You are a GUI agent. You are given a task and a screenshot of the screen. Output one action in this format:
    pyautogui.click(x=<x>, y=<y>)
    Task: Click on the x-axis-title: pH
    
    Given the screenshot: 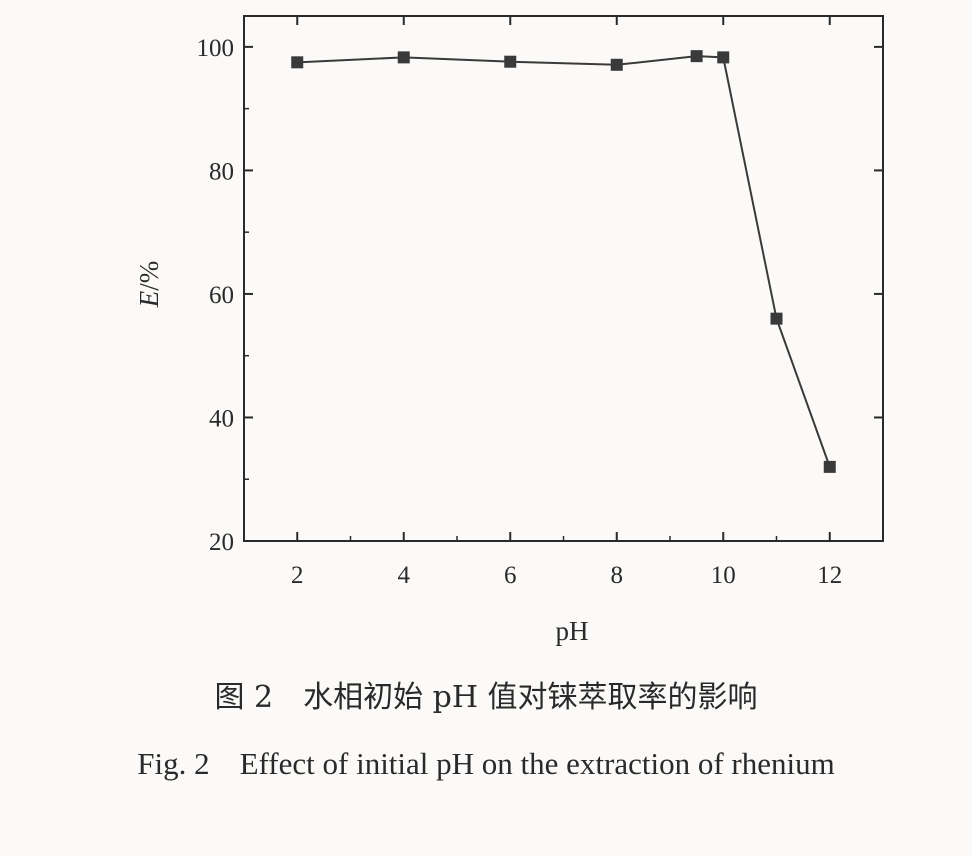 What is the action you would take?
    pyautogui.click(x=572, y=631)
    